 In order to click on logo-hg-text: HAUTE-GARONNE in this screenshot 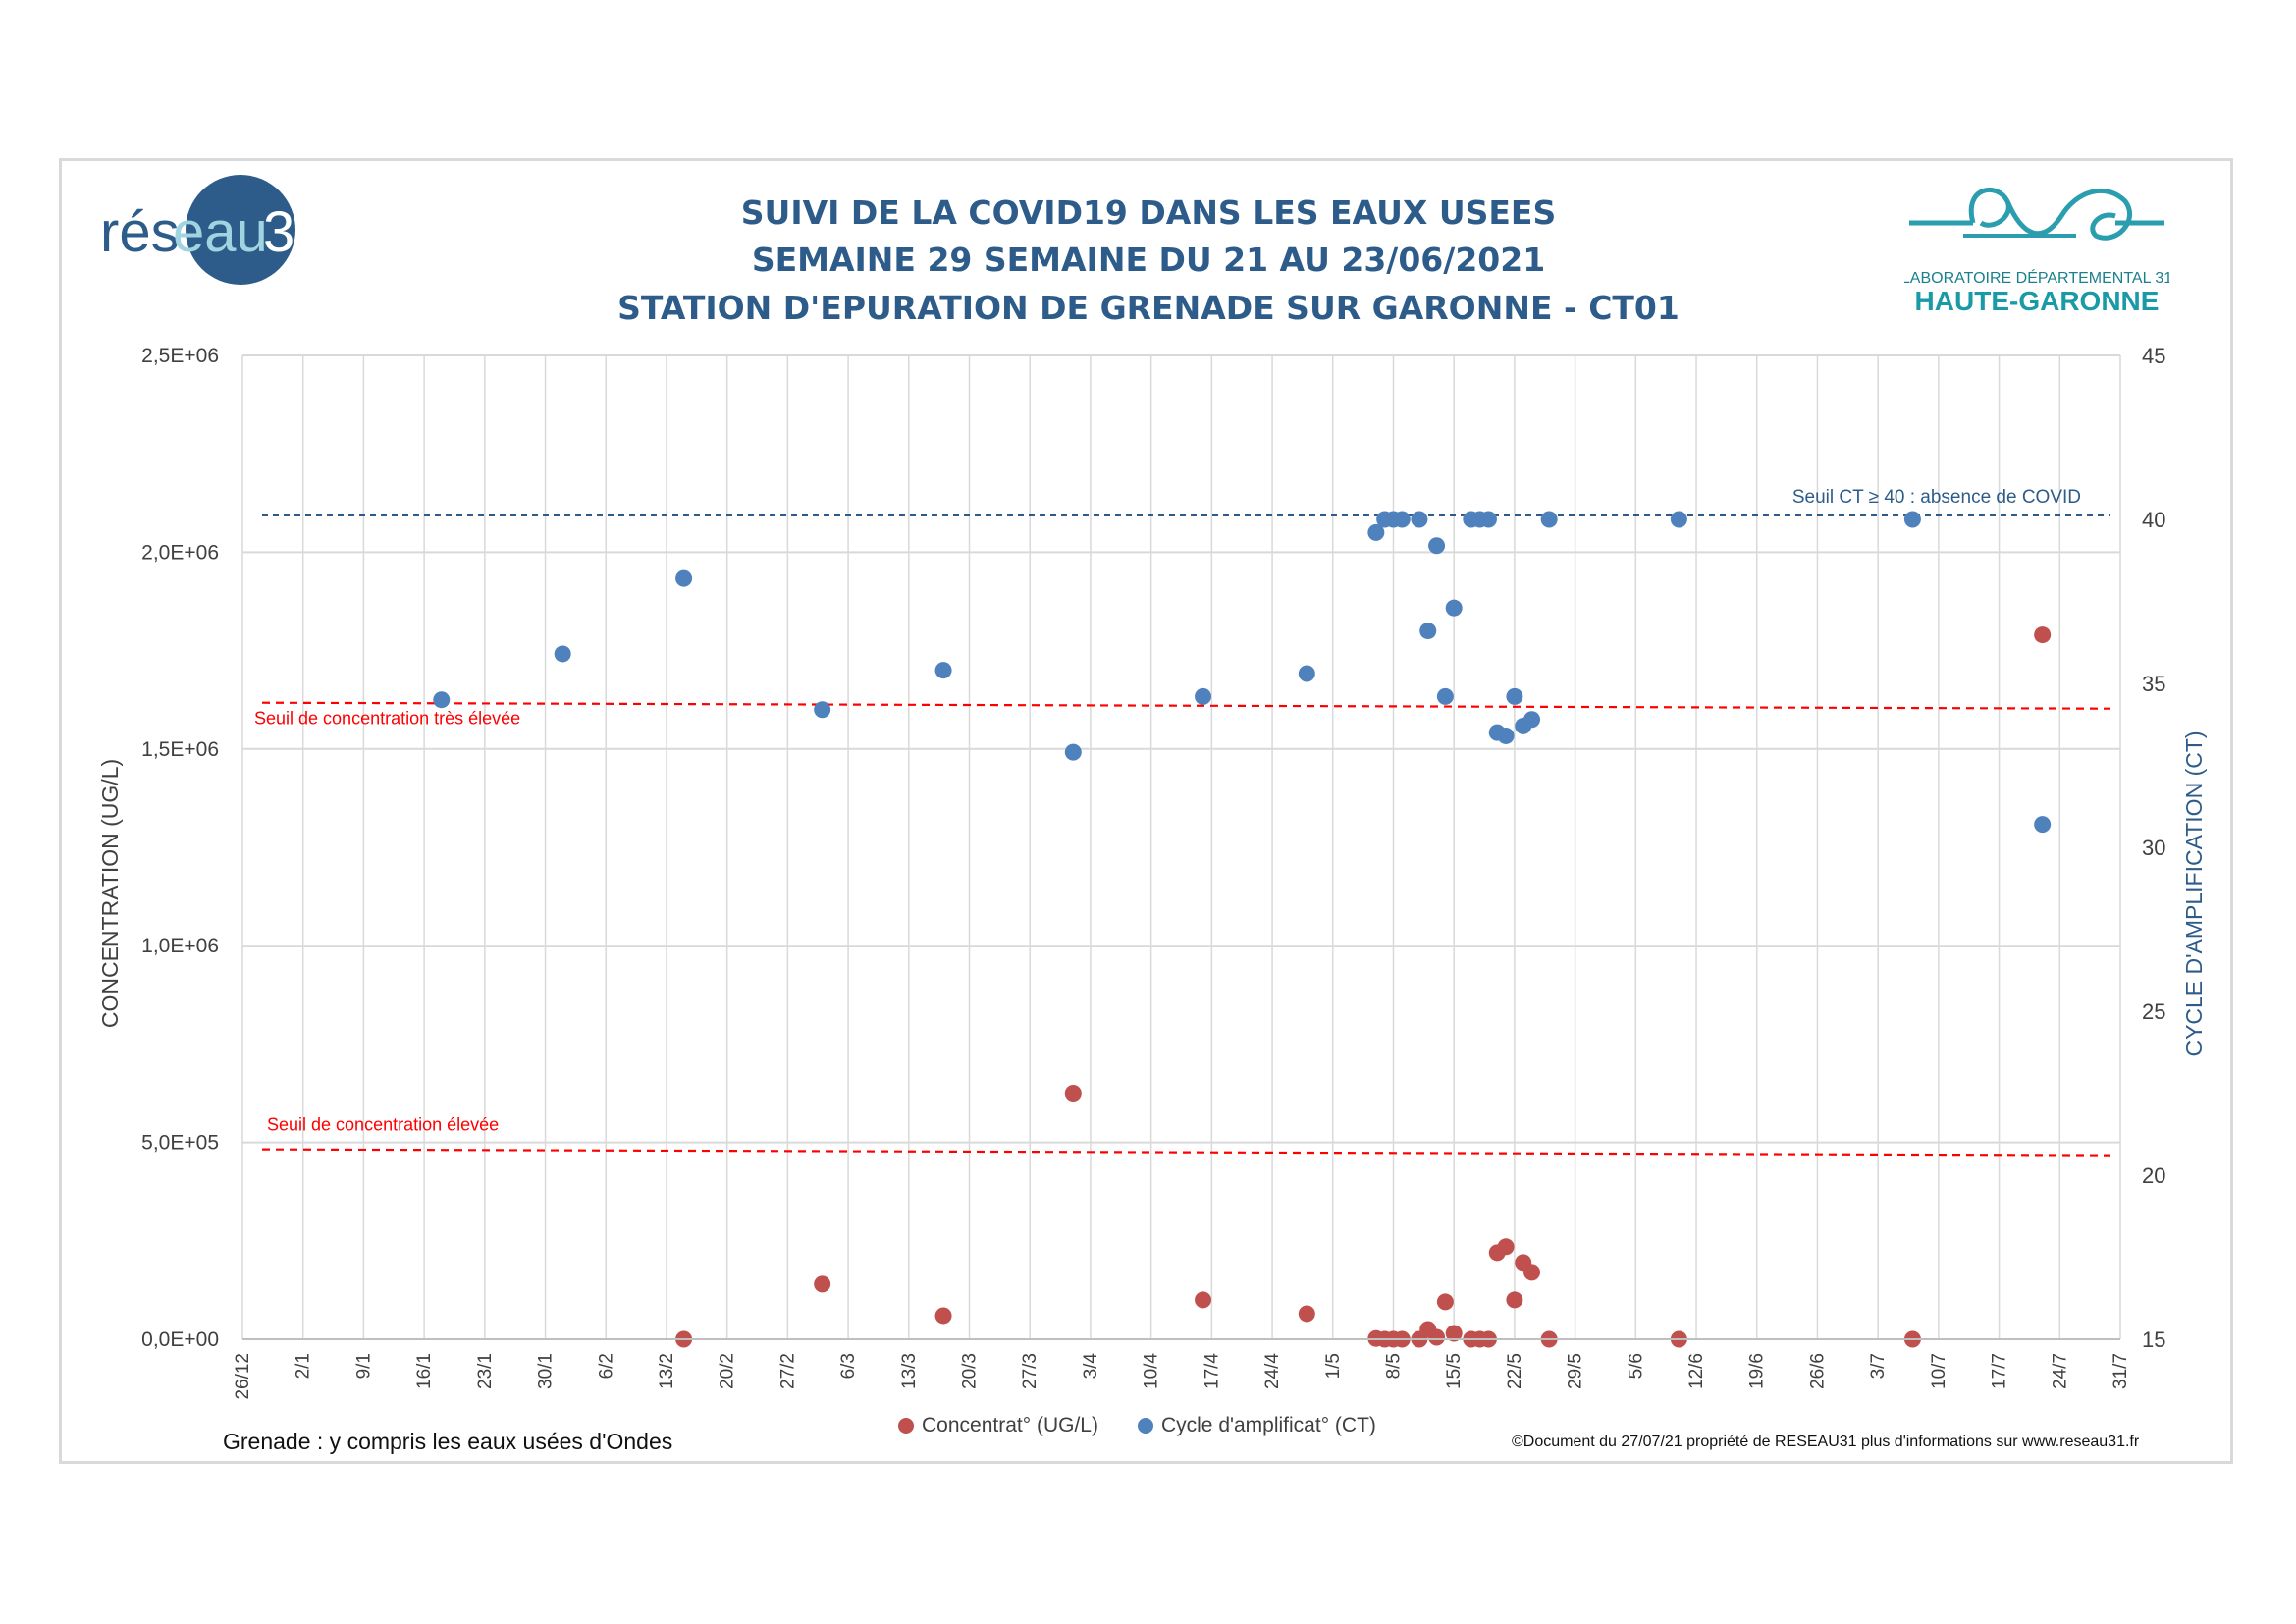, I will do `click(2038, 301)`.